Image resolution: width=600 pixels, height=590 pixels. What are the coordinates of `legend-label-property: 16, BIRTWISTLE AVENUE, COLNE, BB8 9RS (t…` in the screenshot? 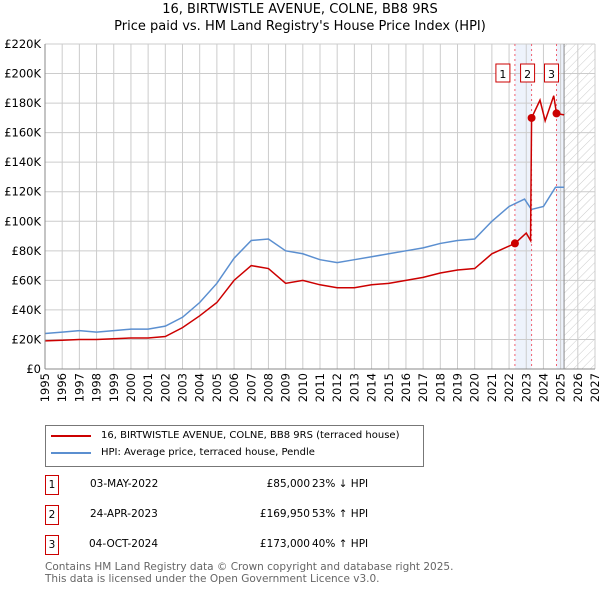 It's located at (250, 435).